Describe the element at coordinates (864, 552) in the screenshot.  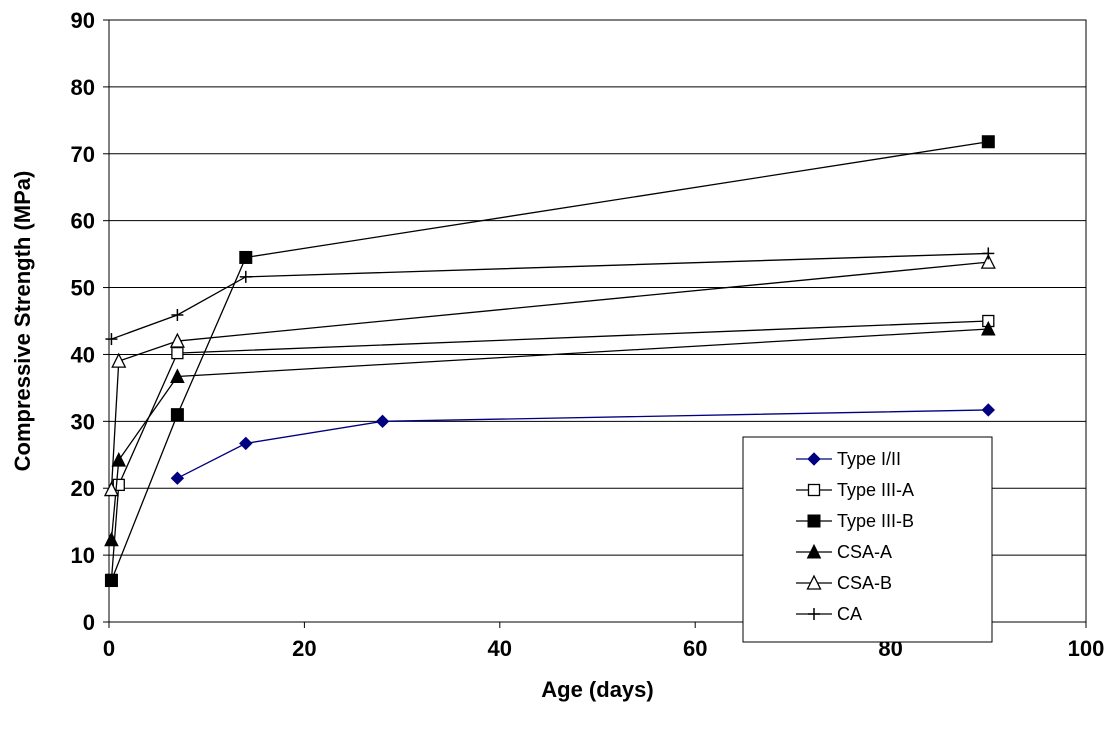
I see `legend-label: CSA-A` at that location.